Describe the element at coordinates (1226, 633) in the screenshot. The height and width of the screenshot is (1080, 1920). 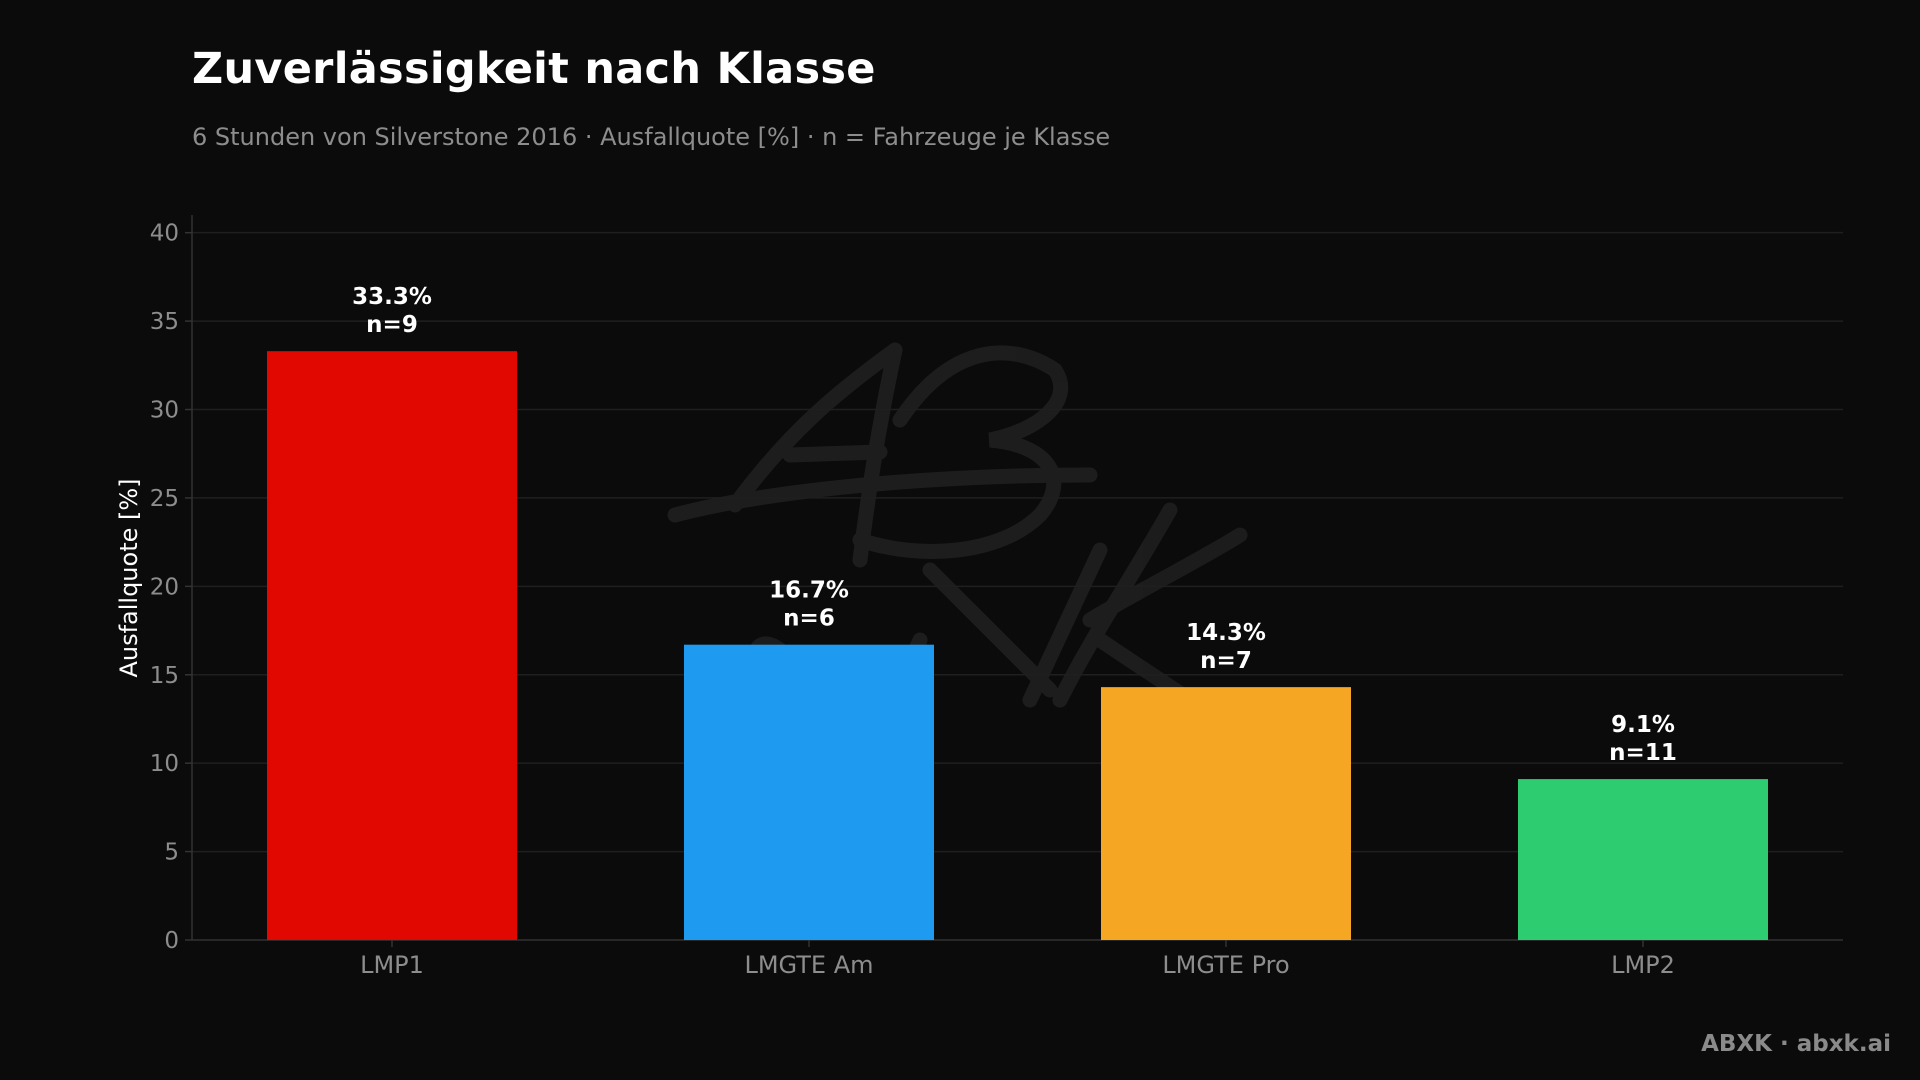
I see `bar-value-label: 14.3%` at that location.